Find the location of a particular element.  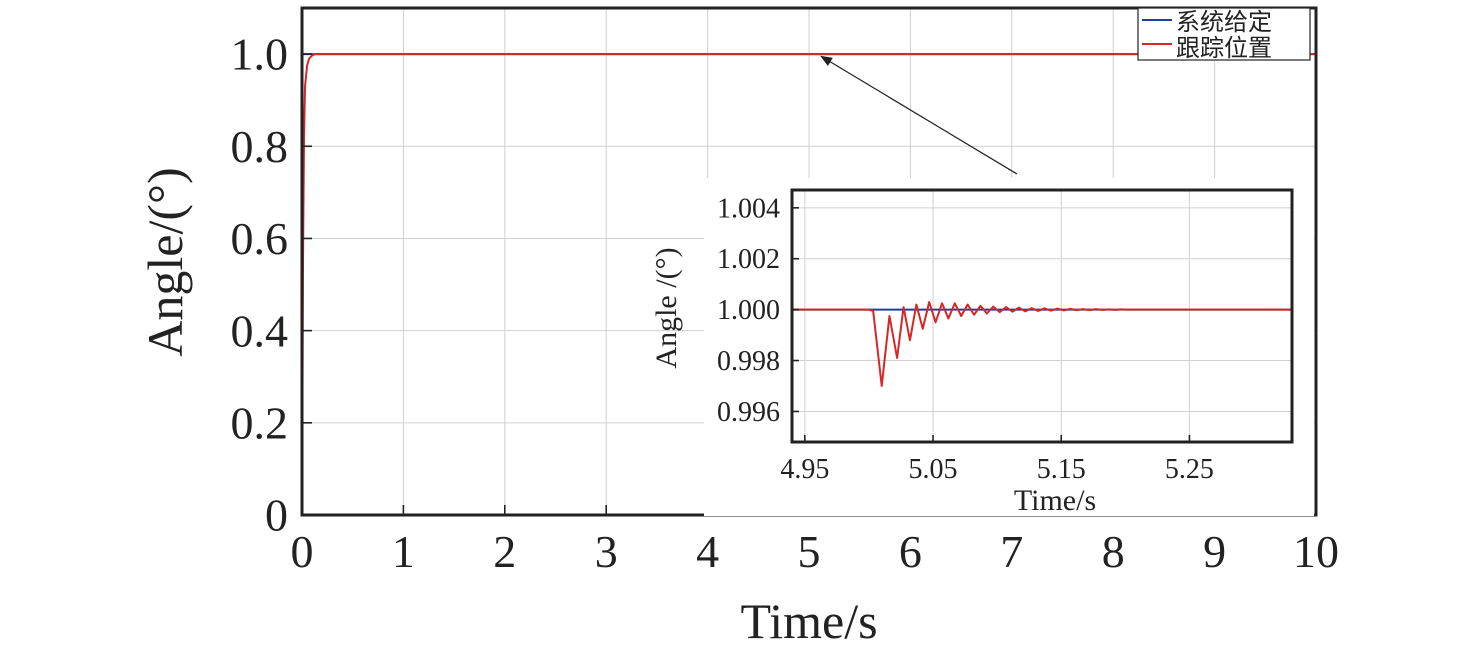

legend-label-system-given: 系统给定 is located at coordinates (1224, 22).